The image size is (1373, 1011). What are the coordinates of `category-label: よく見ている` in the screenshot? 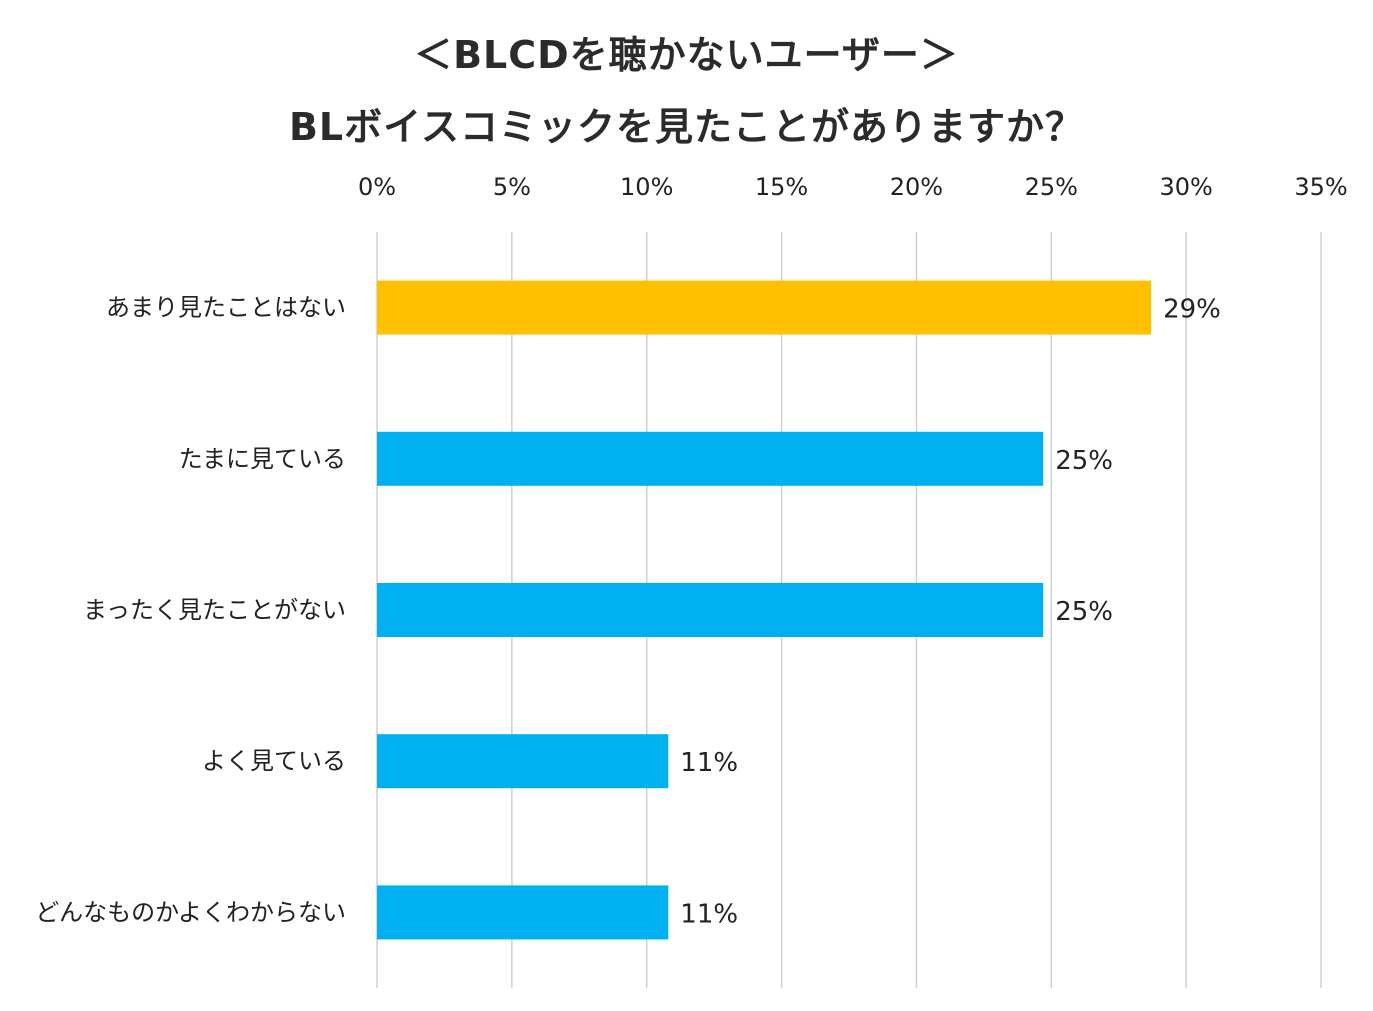 It's located at (274, 761).